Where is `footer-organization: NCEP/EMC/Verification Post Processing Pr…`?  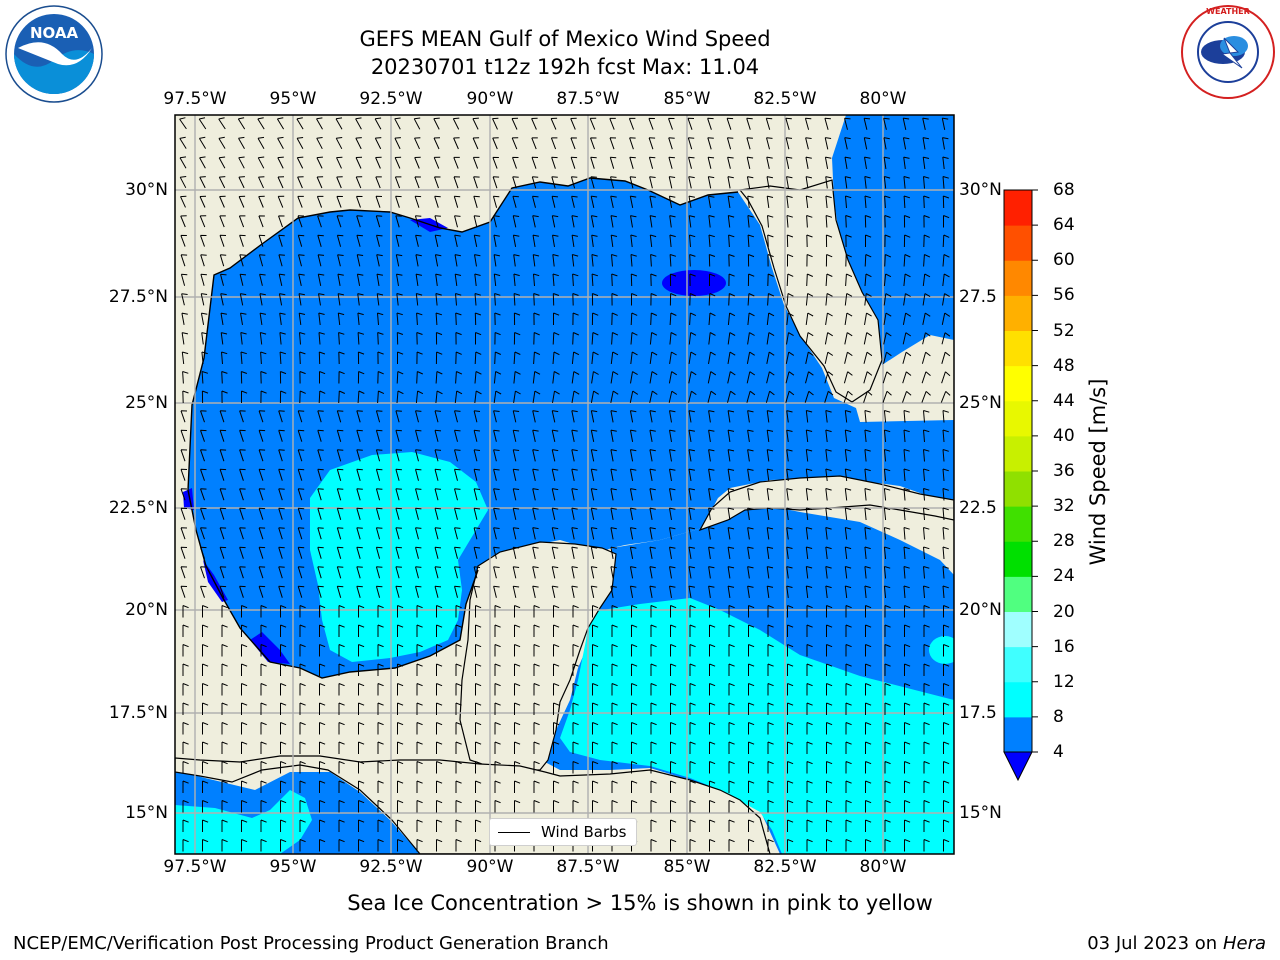
footer-organization: NCEP/EMC/Verification Post Processing Pr… is located at coordinates (311, 943).